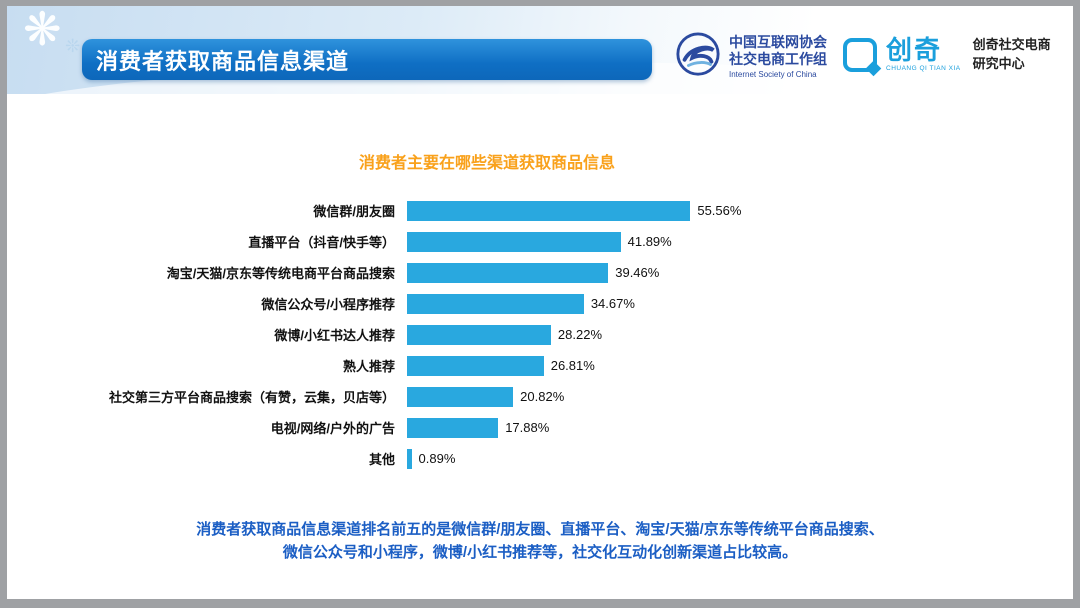  I want to click on bar-row: 微信公众号/小程序推荐 34.67%, so click(487, 303).